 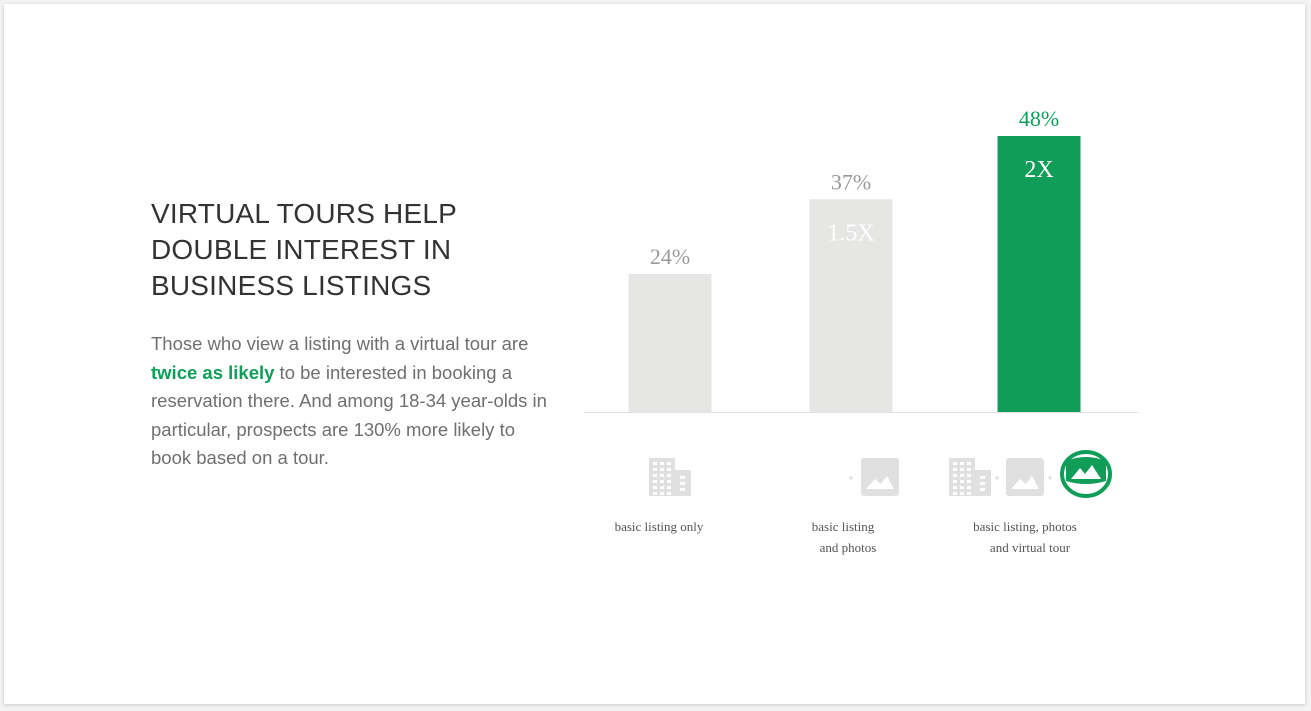 What do you see at coordinates (843, 526) in the screenshot?
I see `category-label-line: basic listing` at bounding box center [843, 526].